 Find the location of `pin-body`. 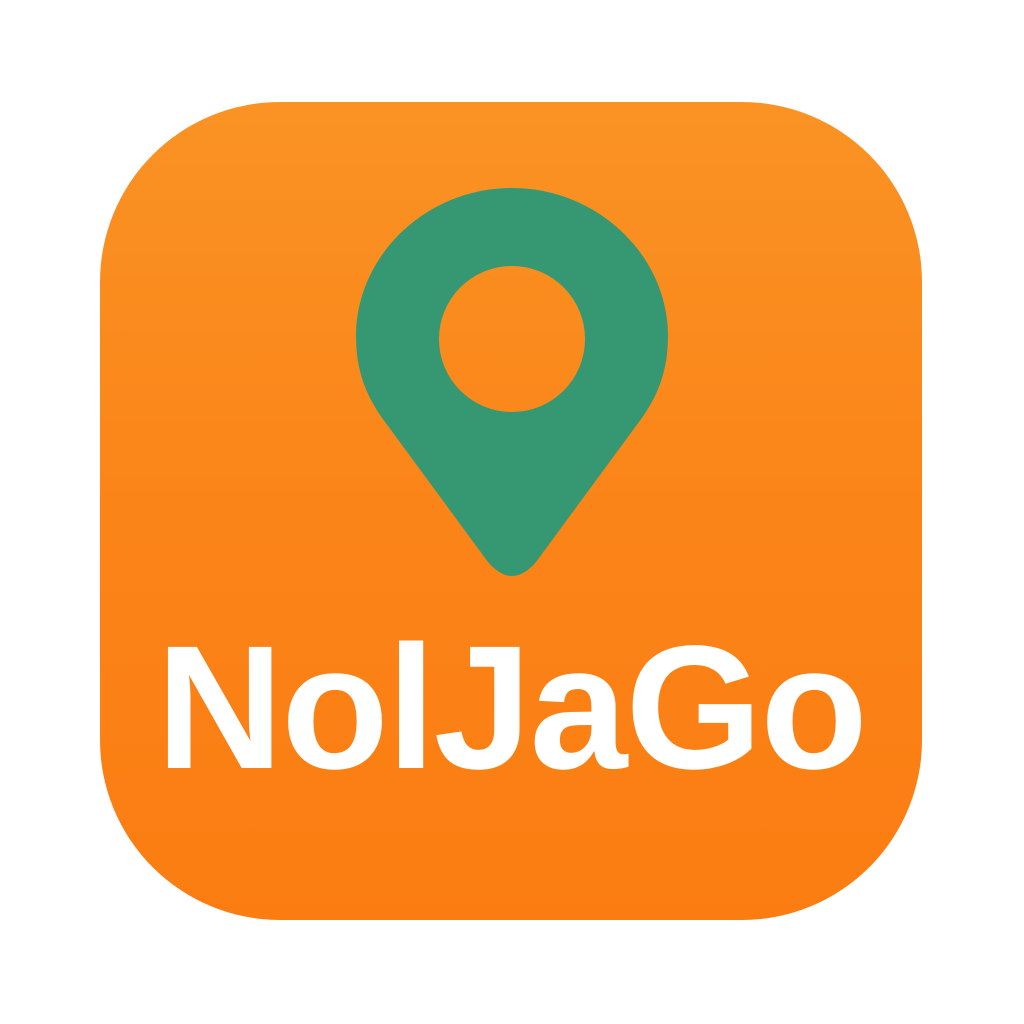

pin-body is located at coordinates (512, 382).